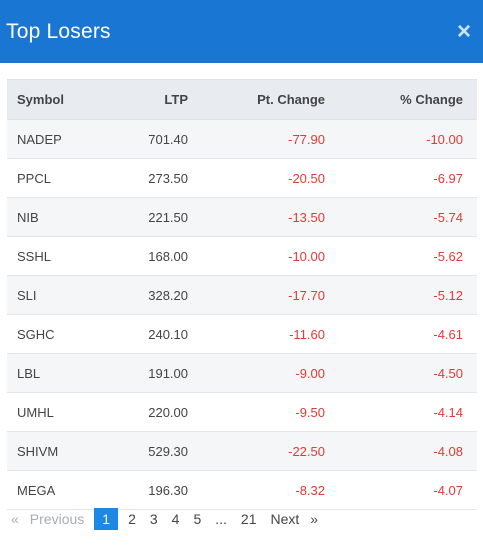 The width and height of the screenshot is (483, 554). What do you see at coordinates (54, 334) in the screenshot?
I see `symbol-cell: SGHC` at bounding box center [54, 334].